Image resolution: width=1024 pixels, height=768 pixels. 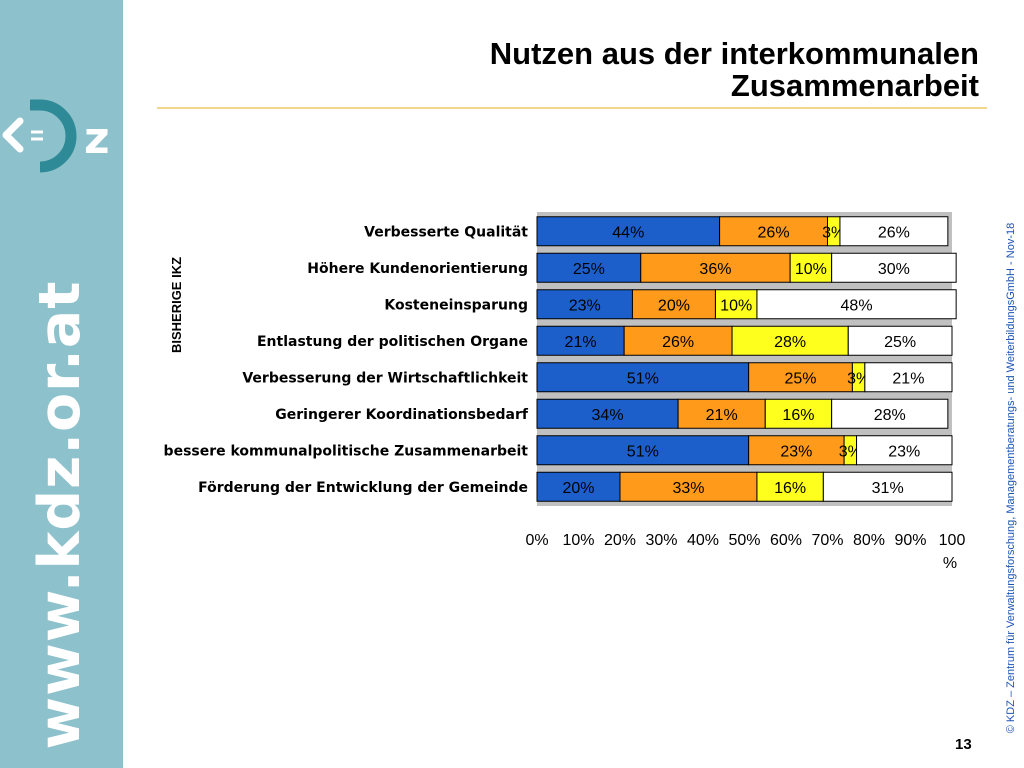 What do you see at coordinates (854, 85) in the screenshot?
I see `title-line-2: Zusammenarbeit` at bounding box center [854, 85].